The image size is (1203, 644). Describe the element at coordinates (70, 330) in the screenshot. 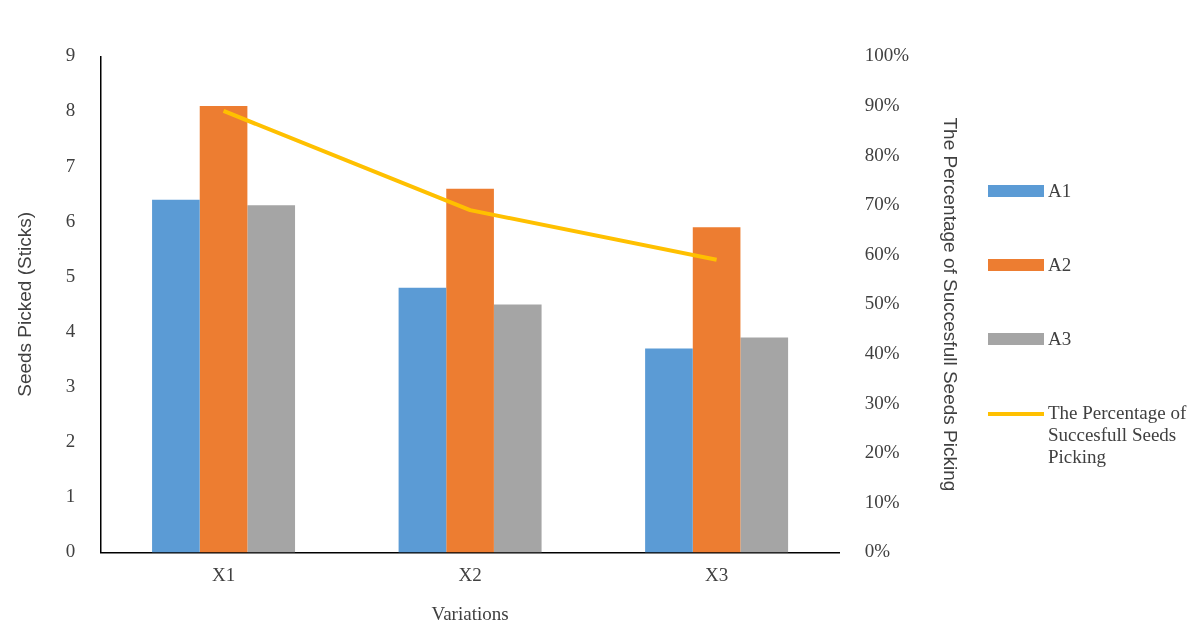

I see `y-tick-label: 4` at that location.